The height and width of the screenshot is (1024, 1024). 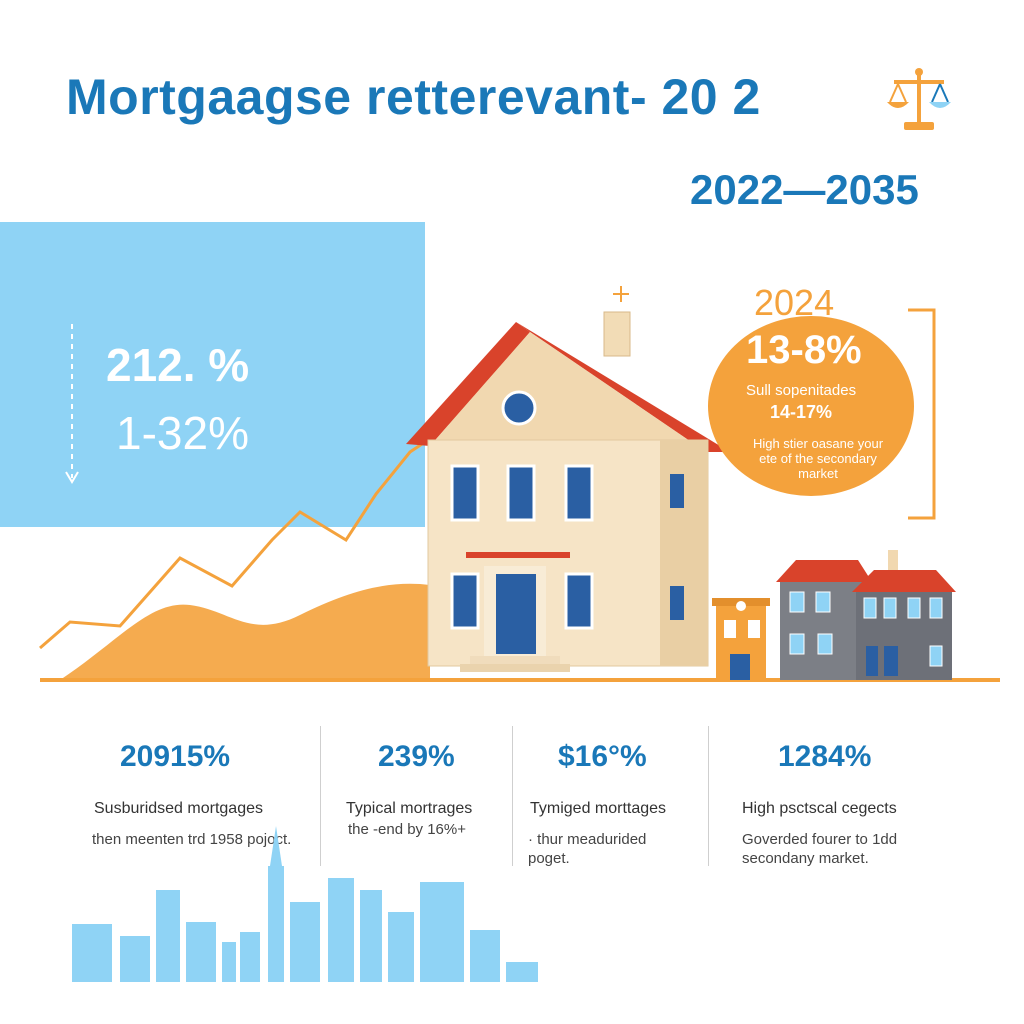 What do you see at coordinates (598, 808) in the screenshot?
I see `stat-label-tymiged: Tymiged morttages` at bounding box center [598, 808].